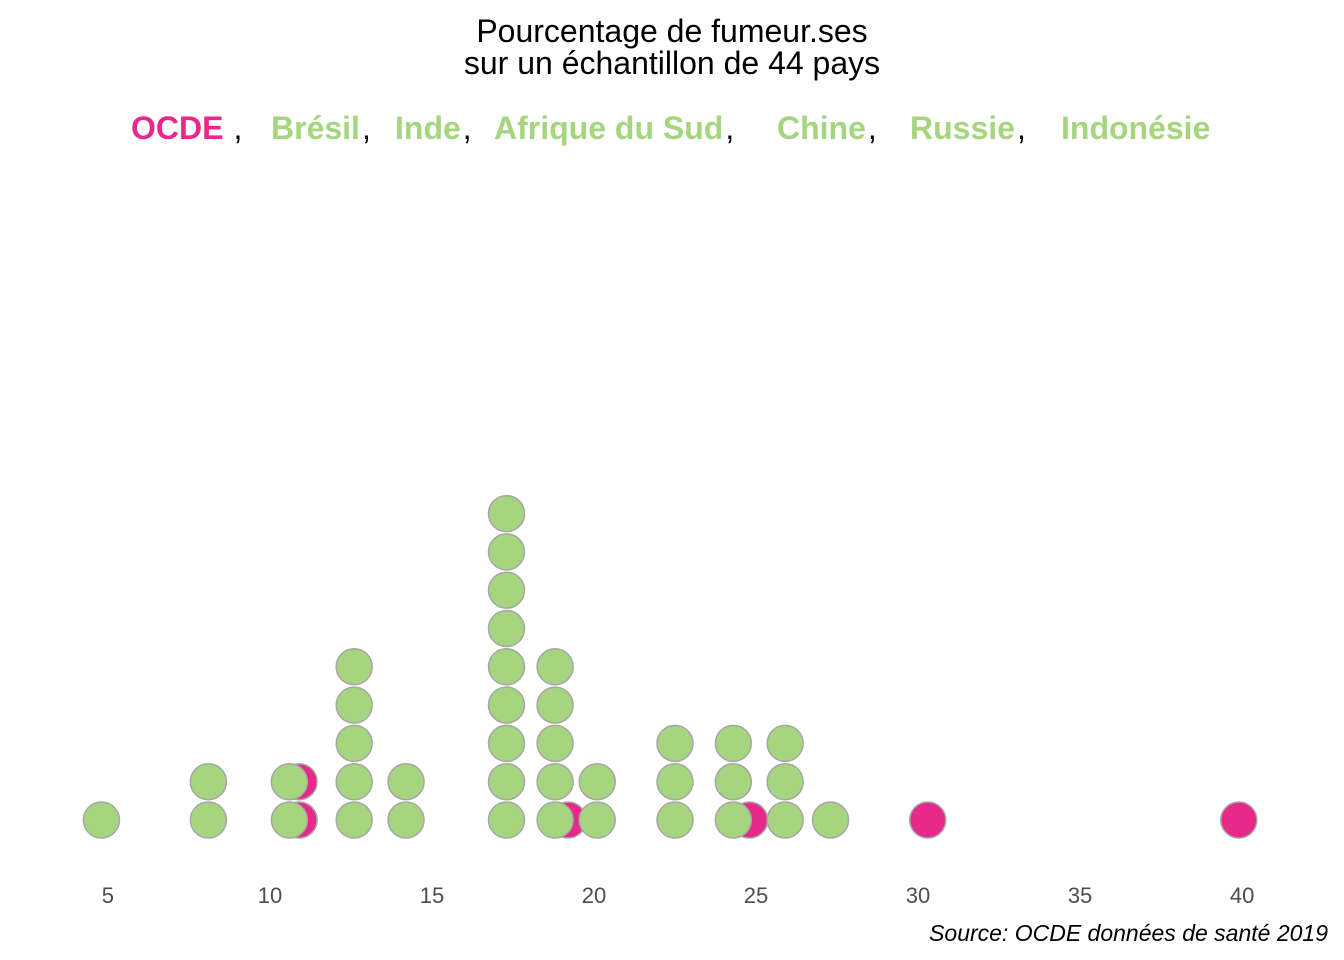 The width and height of the screenshot is (1344, 960). Describe the element at coordinates (672, 63) in the screenshot. I see `chart-title-line-2: sur un échantillon de 44 pays` at that location.